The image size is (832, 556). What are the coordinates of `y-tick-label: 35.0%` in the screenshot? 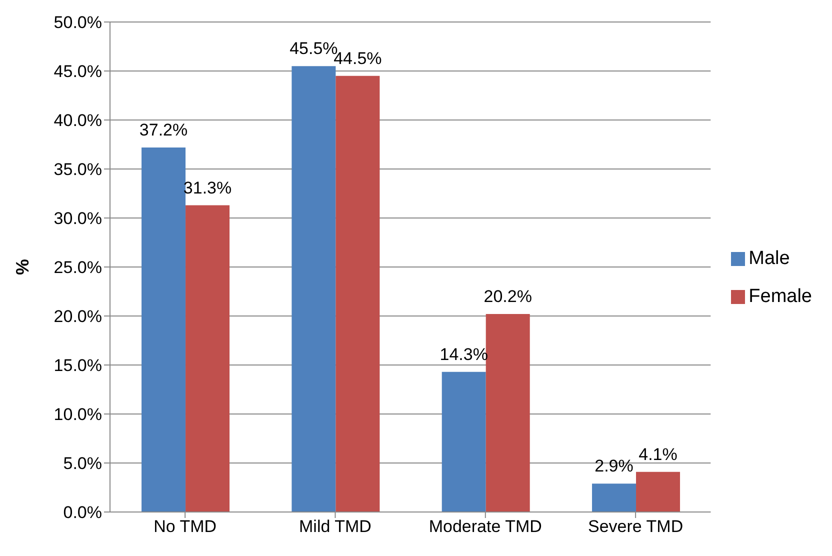 It's located at (78, 170).